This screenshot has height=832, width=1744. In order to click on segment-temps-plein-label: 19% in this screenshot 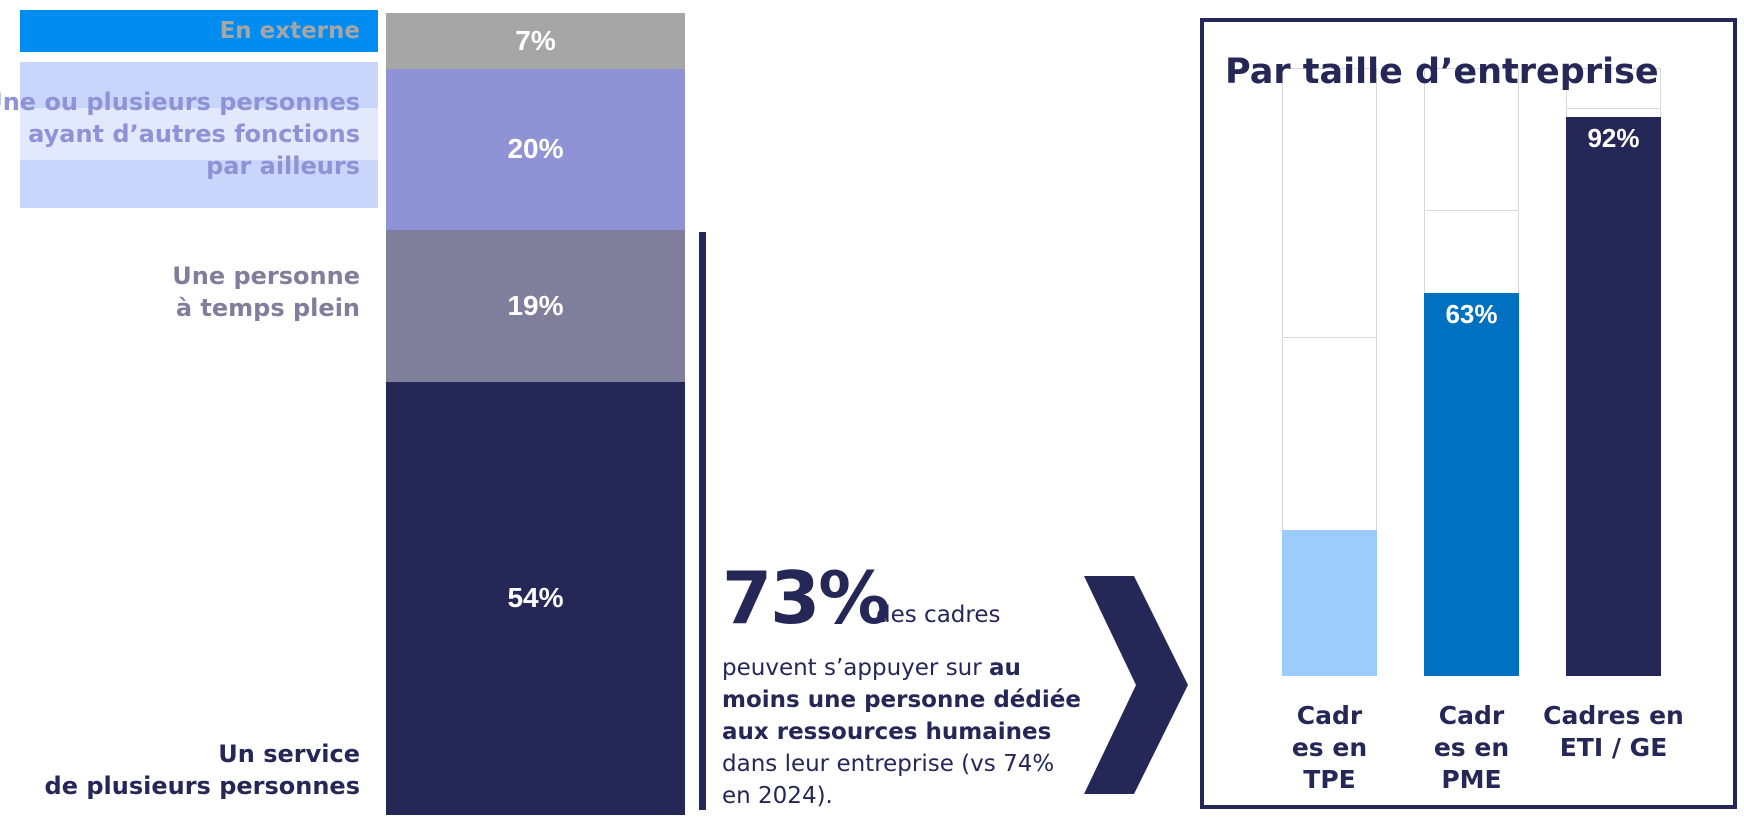, I will do `click(535, 305)`.